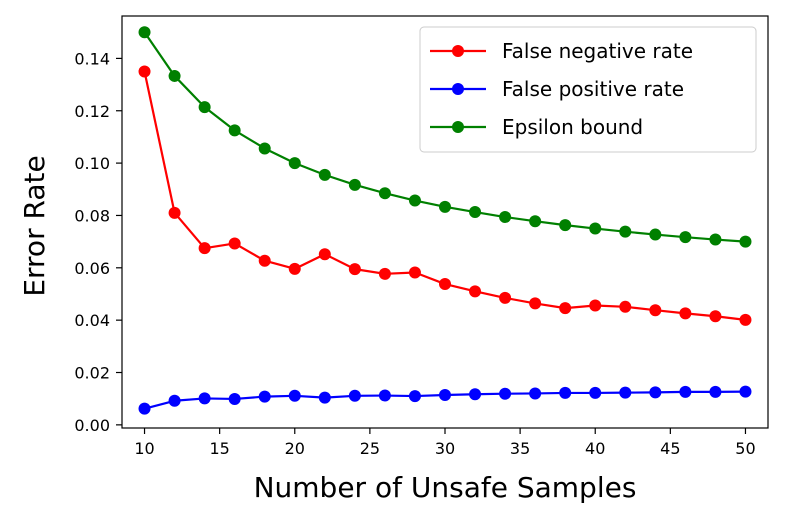  Describe the element at coordinates (458, 89) in the screenshot. I see `legend-marker-false-positive-rate` at that location.